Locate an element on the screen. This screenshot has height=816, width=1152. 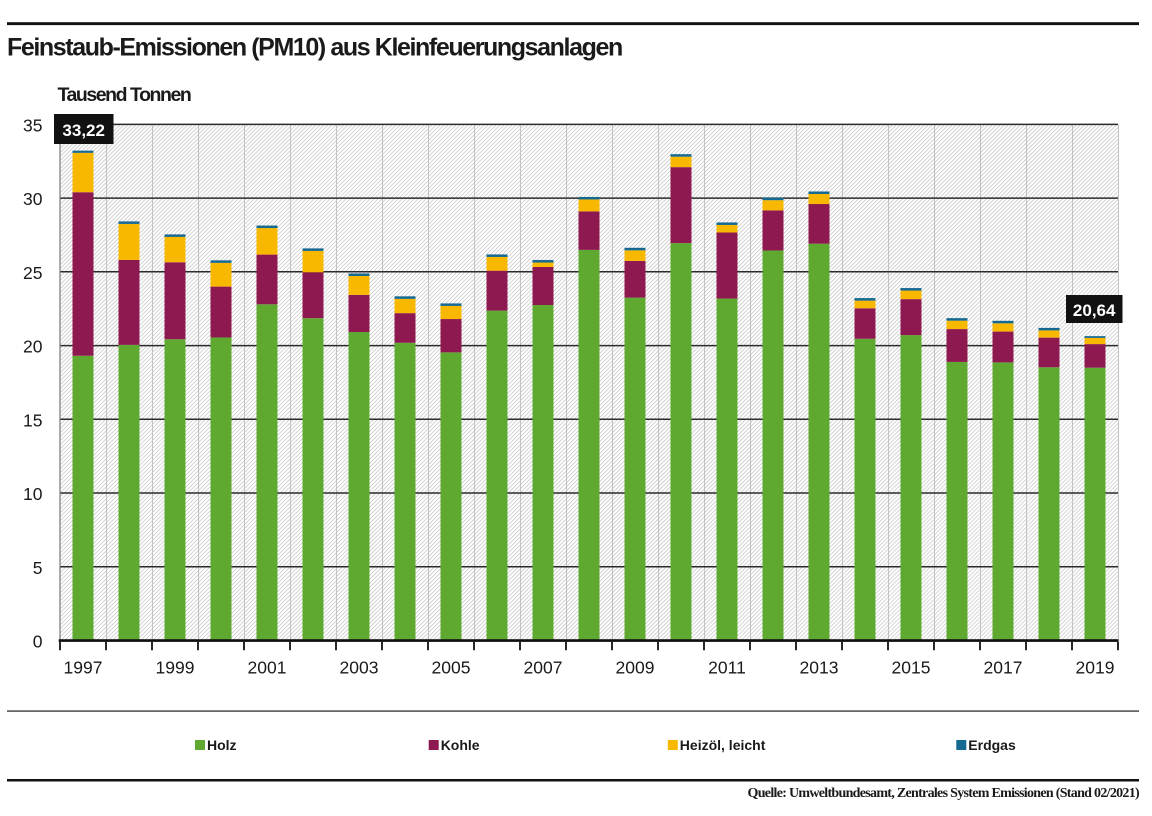
svg-text: 25 is located at coordinates (32, 273).